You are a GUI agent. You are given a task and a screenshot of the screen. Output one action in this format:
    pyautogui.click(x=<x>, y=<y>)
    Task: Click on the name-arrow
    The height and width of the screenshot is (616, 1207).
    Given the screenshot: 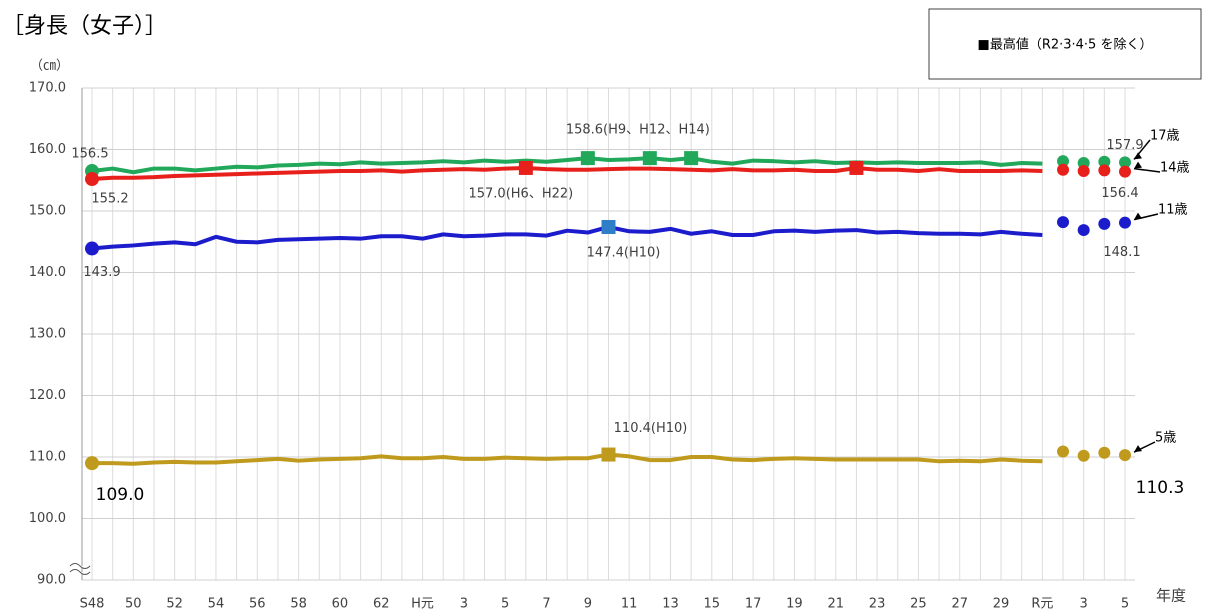 What is the action you would take?
    pyautogui.click(x=1147, y=170)
    